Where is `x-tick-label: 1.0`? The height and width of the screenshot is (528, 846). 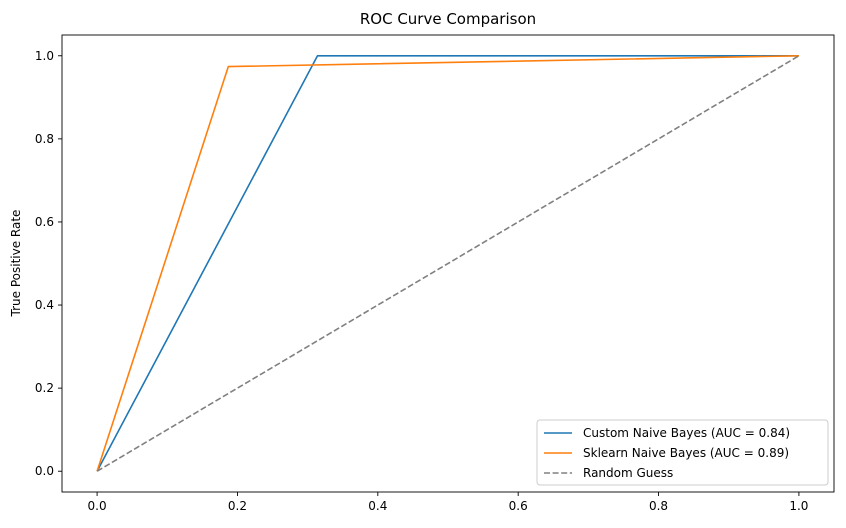 x-tick-label: 1.0 is located at coordinates (798, 506).